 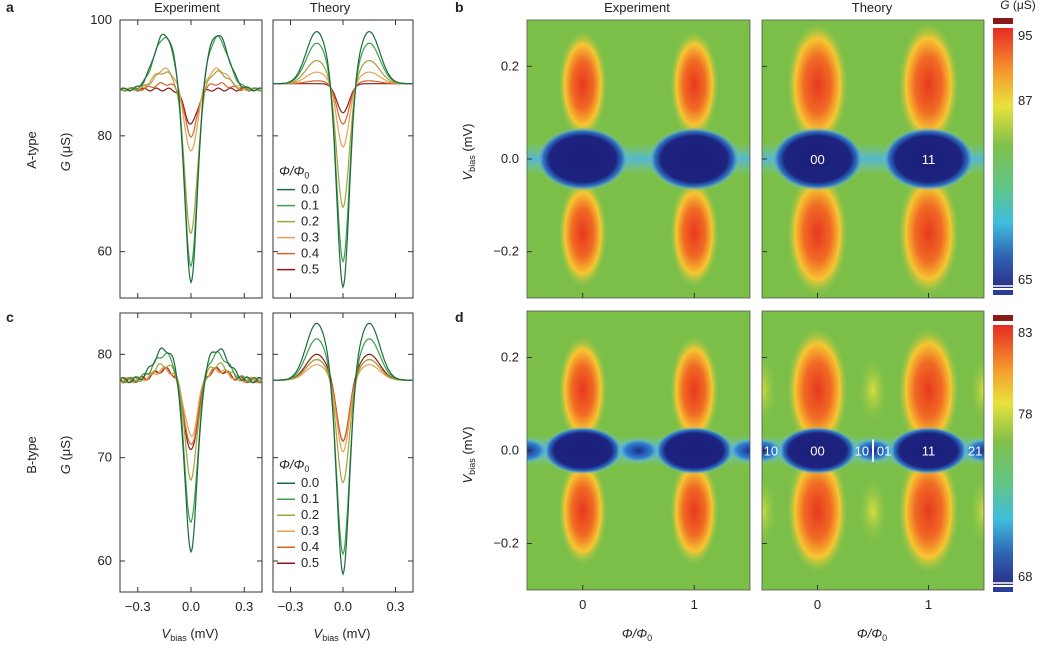 What do you see at coordinates (1012, 305) in the screenshot?
I see `colorbars: 65 87 95 68 78 83` at bounding box center [1012, 305].